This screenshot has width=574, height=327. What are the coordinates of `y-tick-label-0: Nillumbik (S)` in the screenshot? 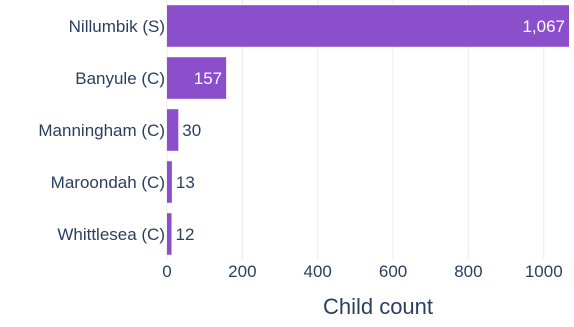 It's located at (117, 26).